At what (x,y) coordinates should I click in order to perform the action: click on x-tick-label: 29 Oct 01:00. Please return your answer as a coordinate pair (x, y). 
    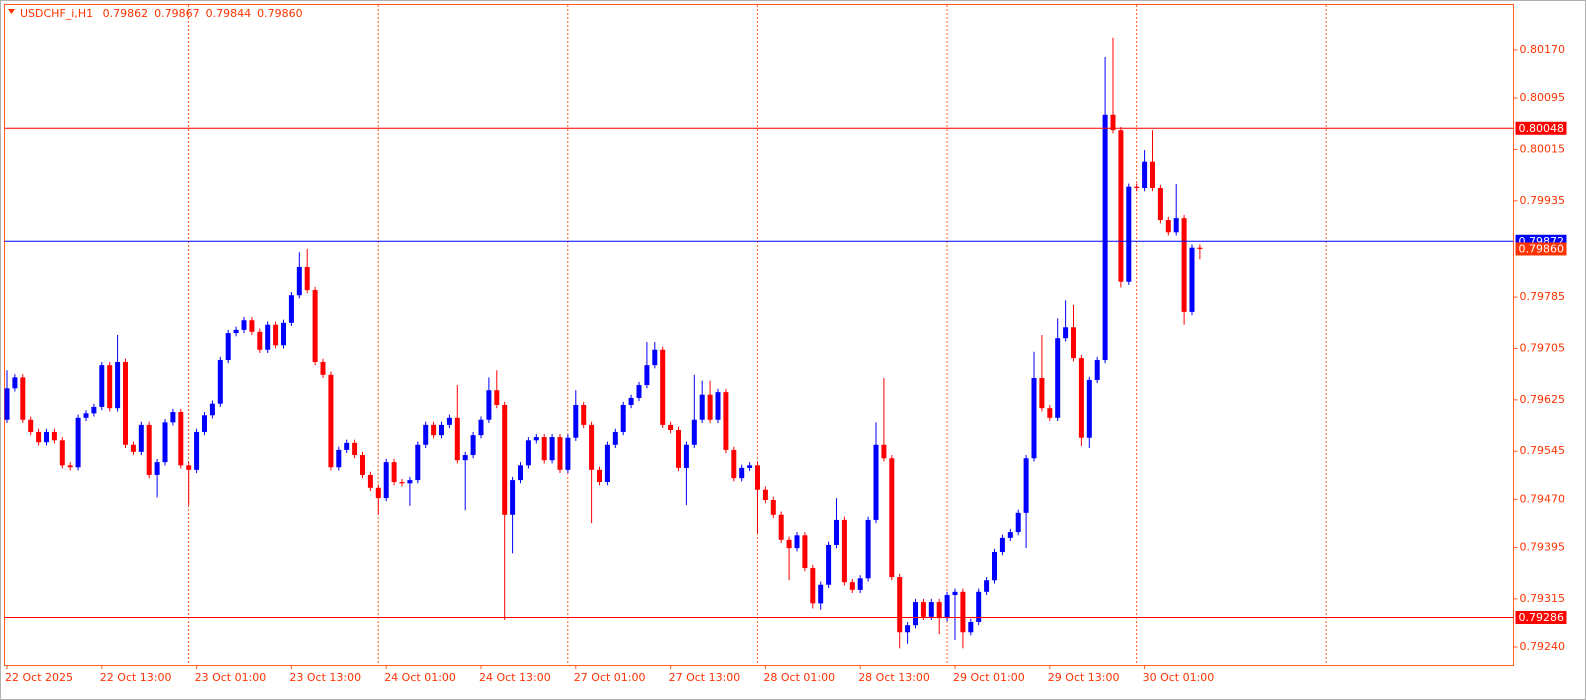
    Looking at the image, I should click on (989, 677).